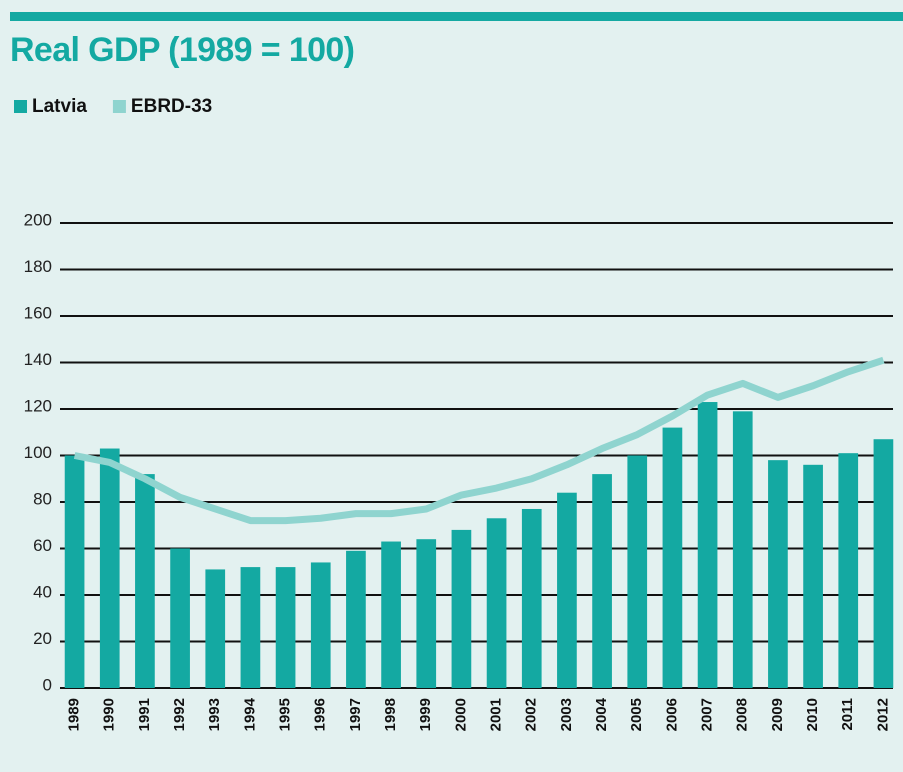  I want to click on x-tick-label: 1999, so click(425, 714).